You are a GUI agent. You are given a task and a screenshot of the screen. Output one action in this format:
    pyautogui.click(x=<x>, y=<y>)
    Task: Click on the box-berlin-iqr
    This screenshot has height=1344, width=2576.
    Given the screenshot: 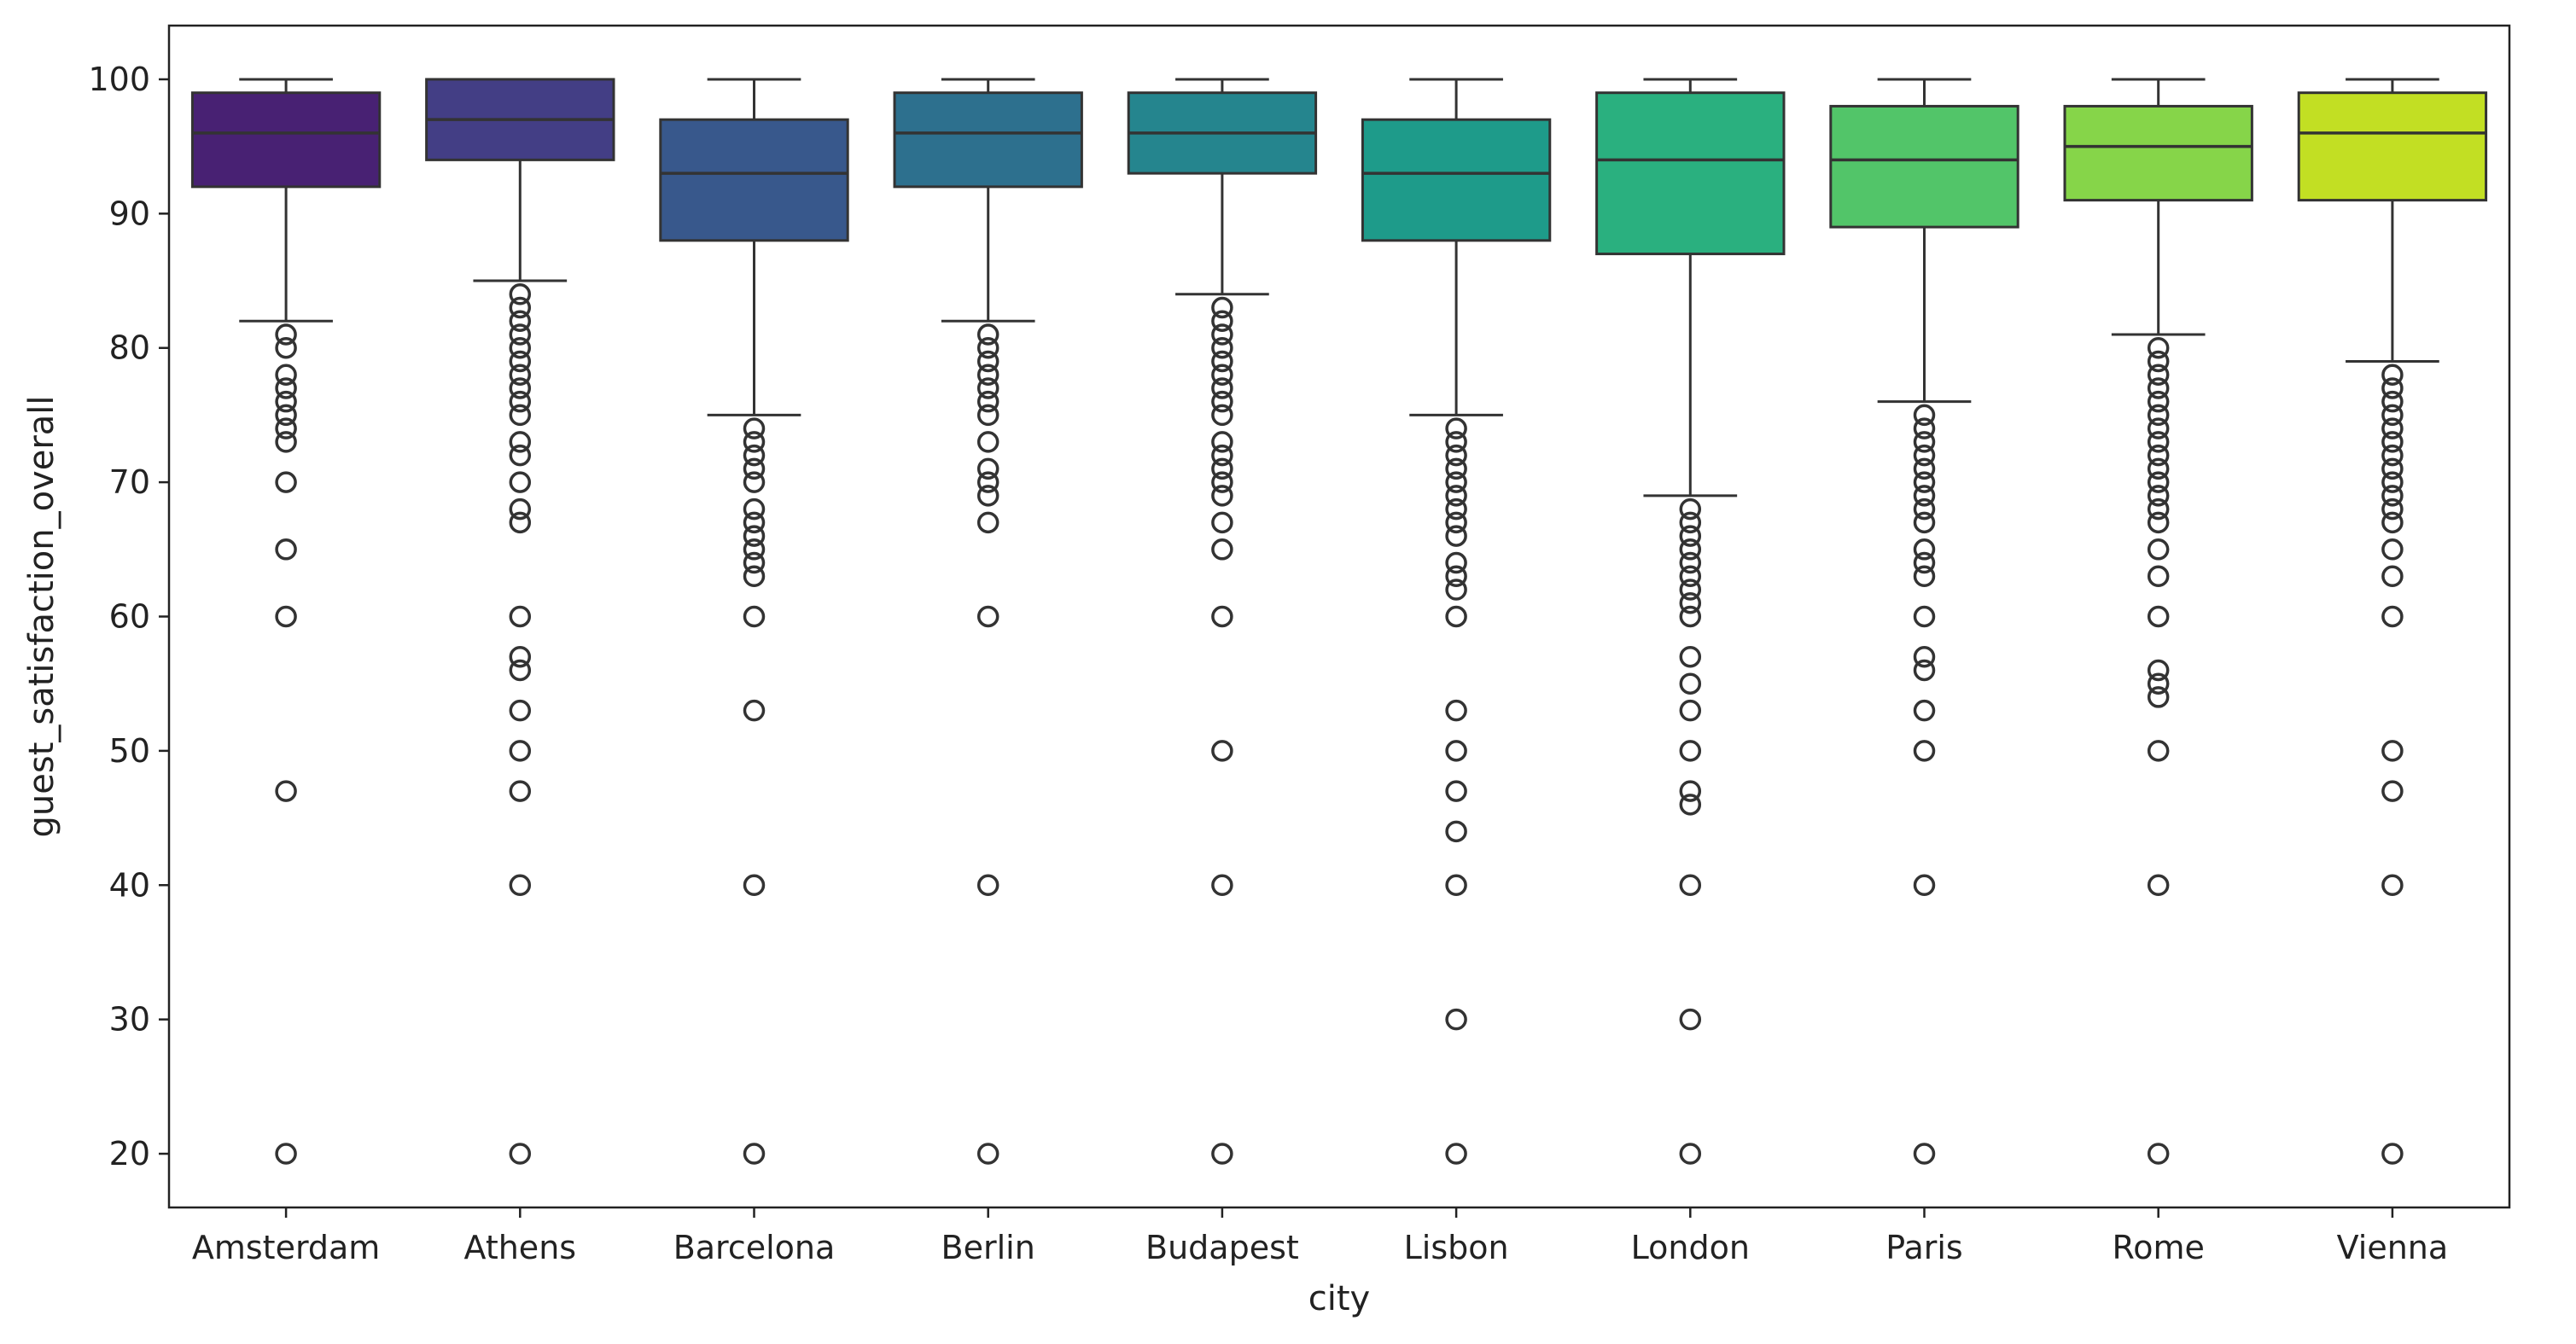 What is the action you would take?
    pyautogui.click(x=988, y=140)
    